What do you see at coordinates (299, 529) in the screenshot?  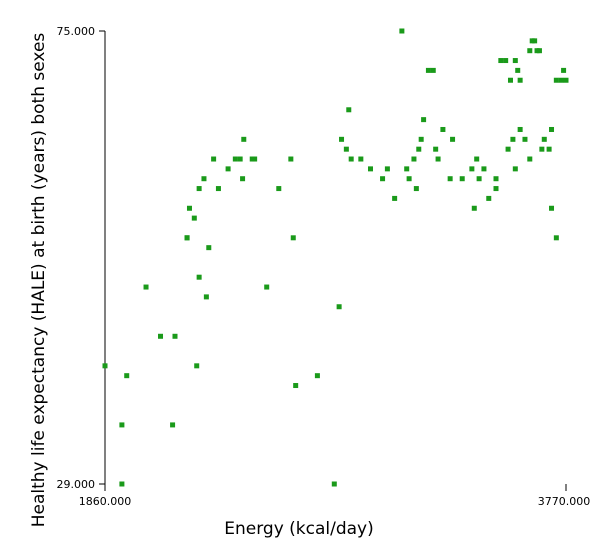 I see `x-axis-title: Energy (kcal/day)` at bounding box center [299, 529].